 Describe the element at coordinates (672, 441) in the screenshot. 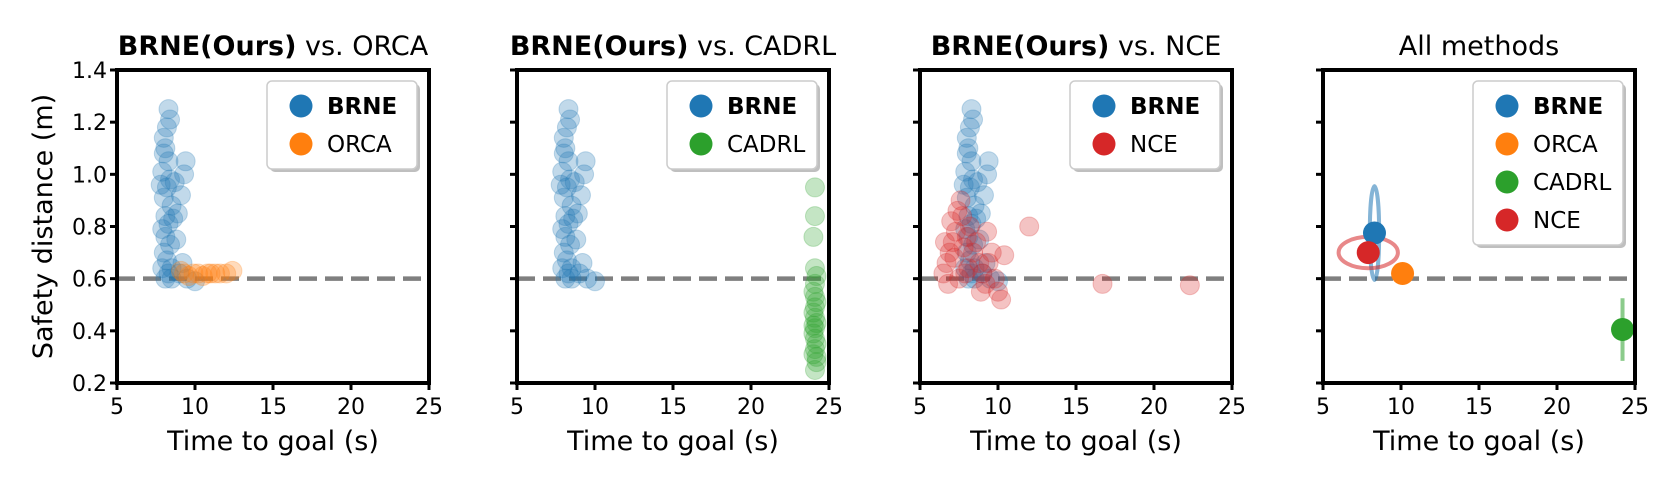

I see `x-axis-label: Time to goal (s)` at that location.